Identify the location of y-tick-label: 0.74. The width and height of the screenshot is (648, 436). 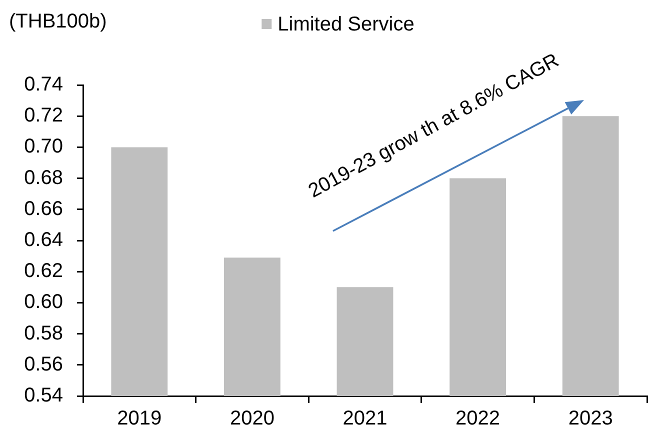
(43, 85).